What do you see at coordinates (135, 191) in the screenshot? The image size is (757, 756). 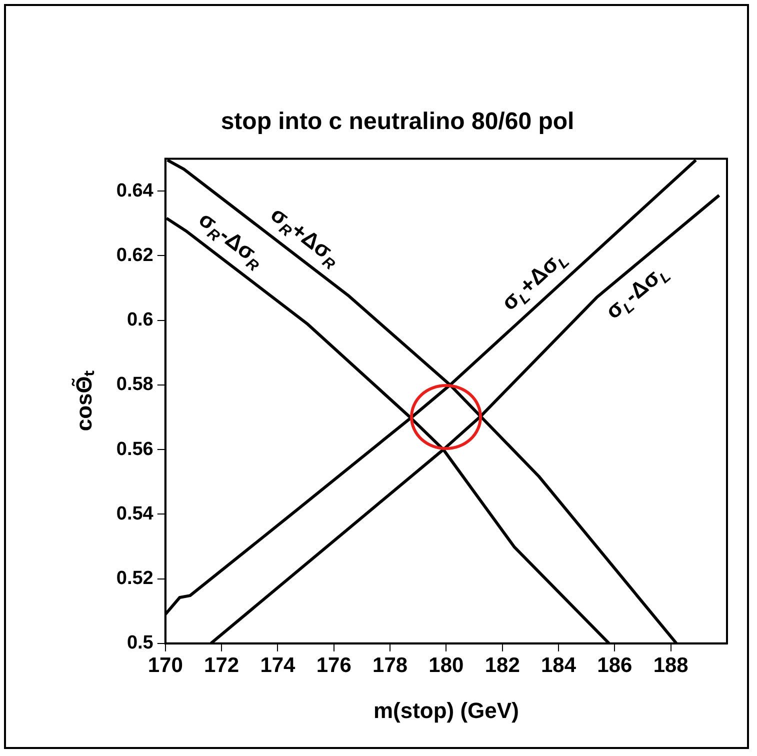 I see `y-tick-label: 0.64` at bounding box center [135, 191].